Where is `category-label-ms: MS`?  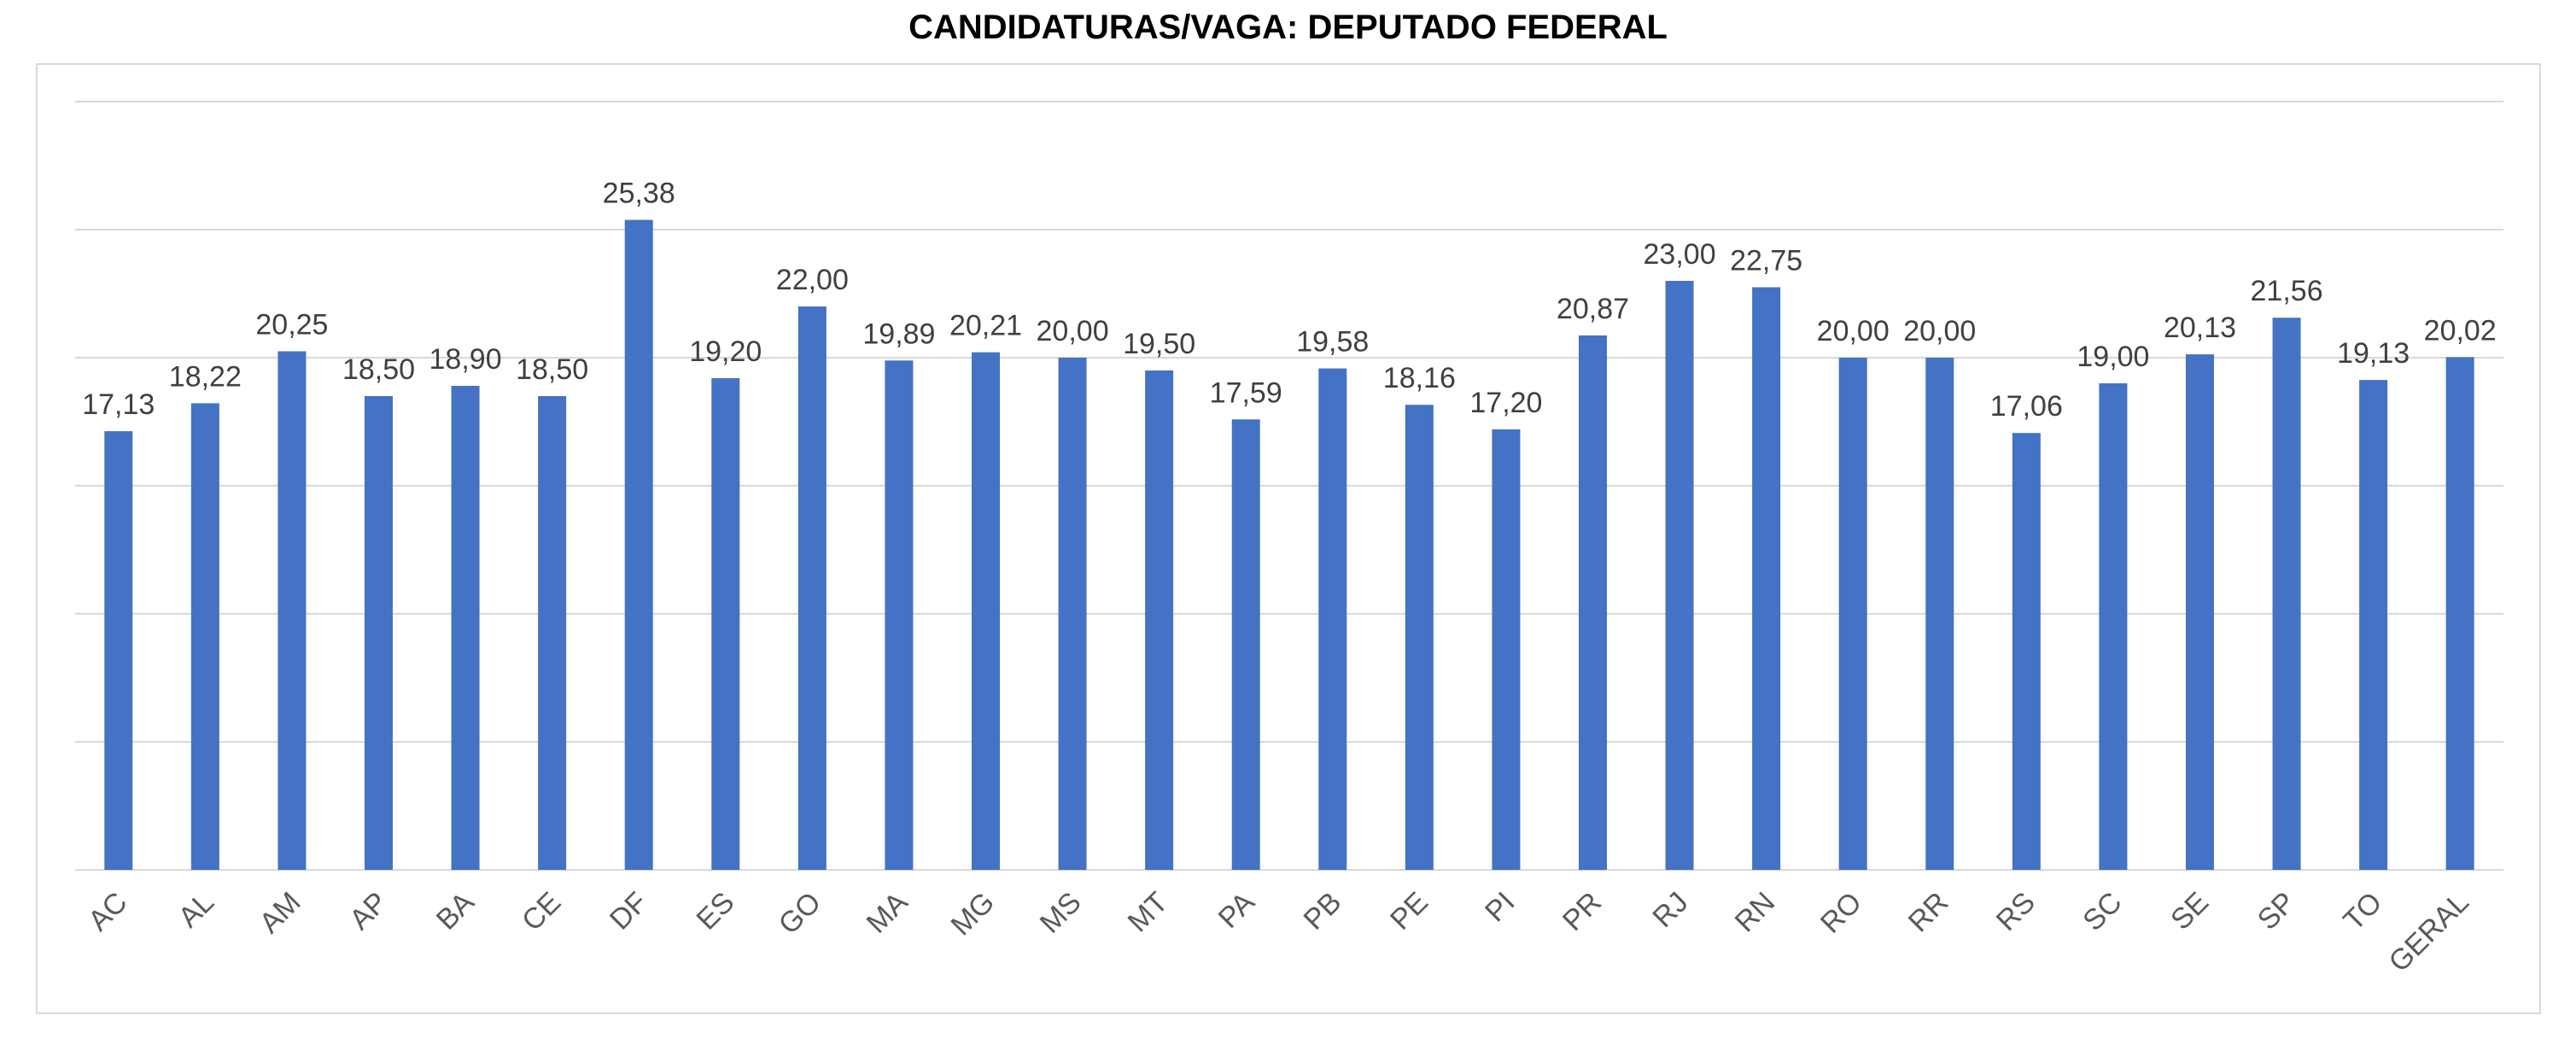
category-label-ms: MS is located at coordinates (1061, 913).